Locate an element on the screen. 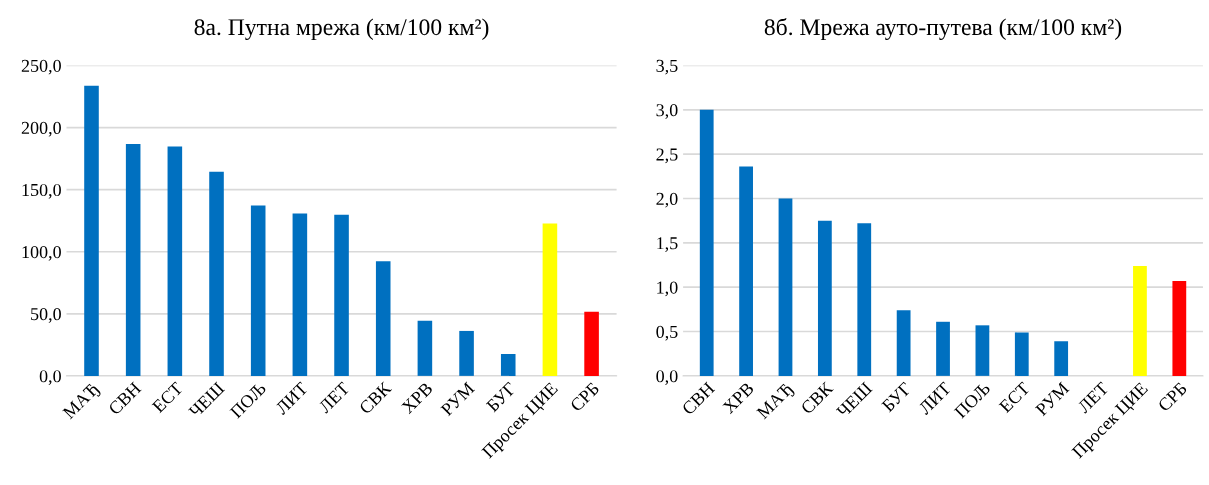 The image size is (1209, 485). y-tick-label: 3,5 is located at coordinates (667, 67).